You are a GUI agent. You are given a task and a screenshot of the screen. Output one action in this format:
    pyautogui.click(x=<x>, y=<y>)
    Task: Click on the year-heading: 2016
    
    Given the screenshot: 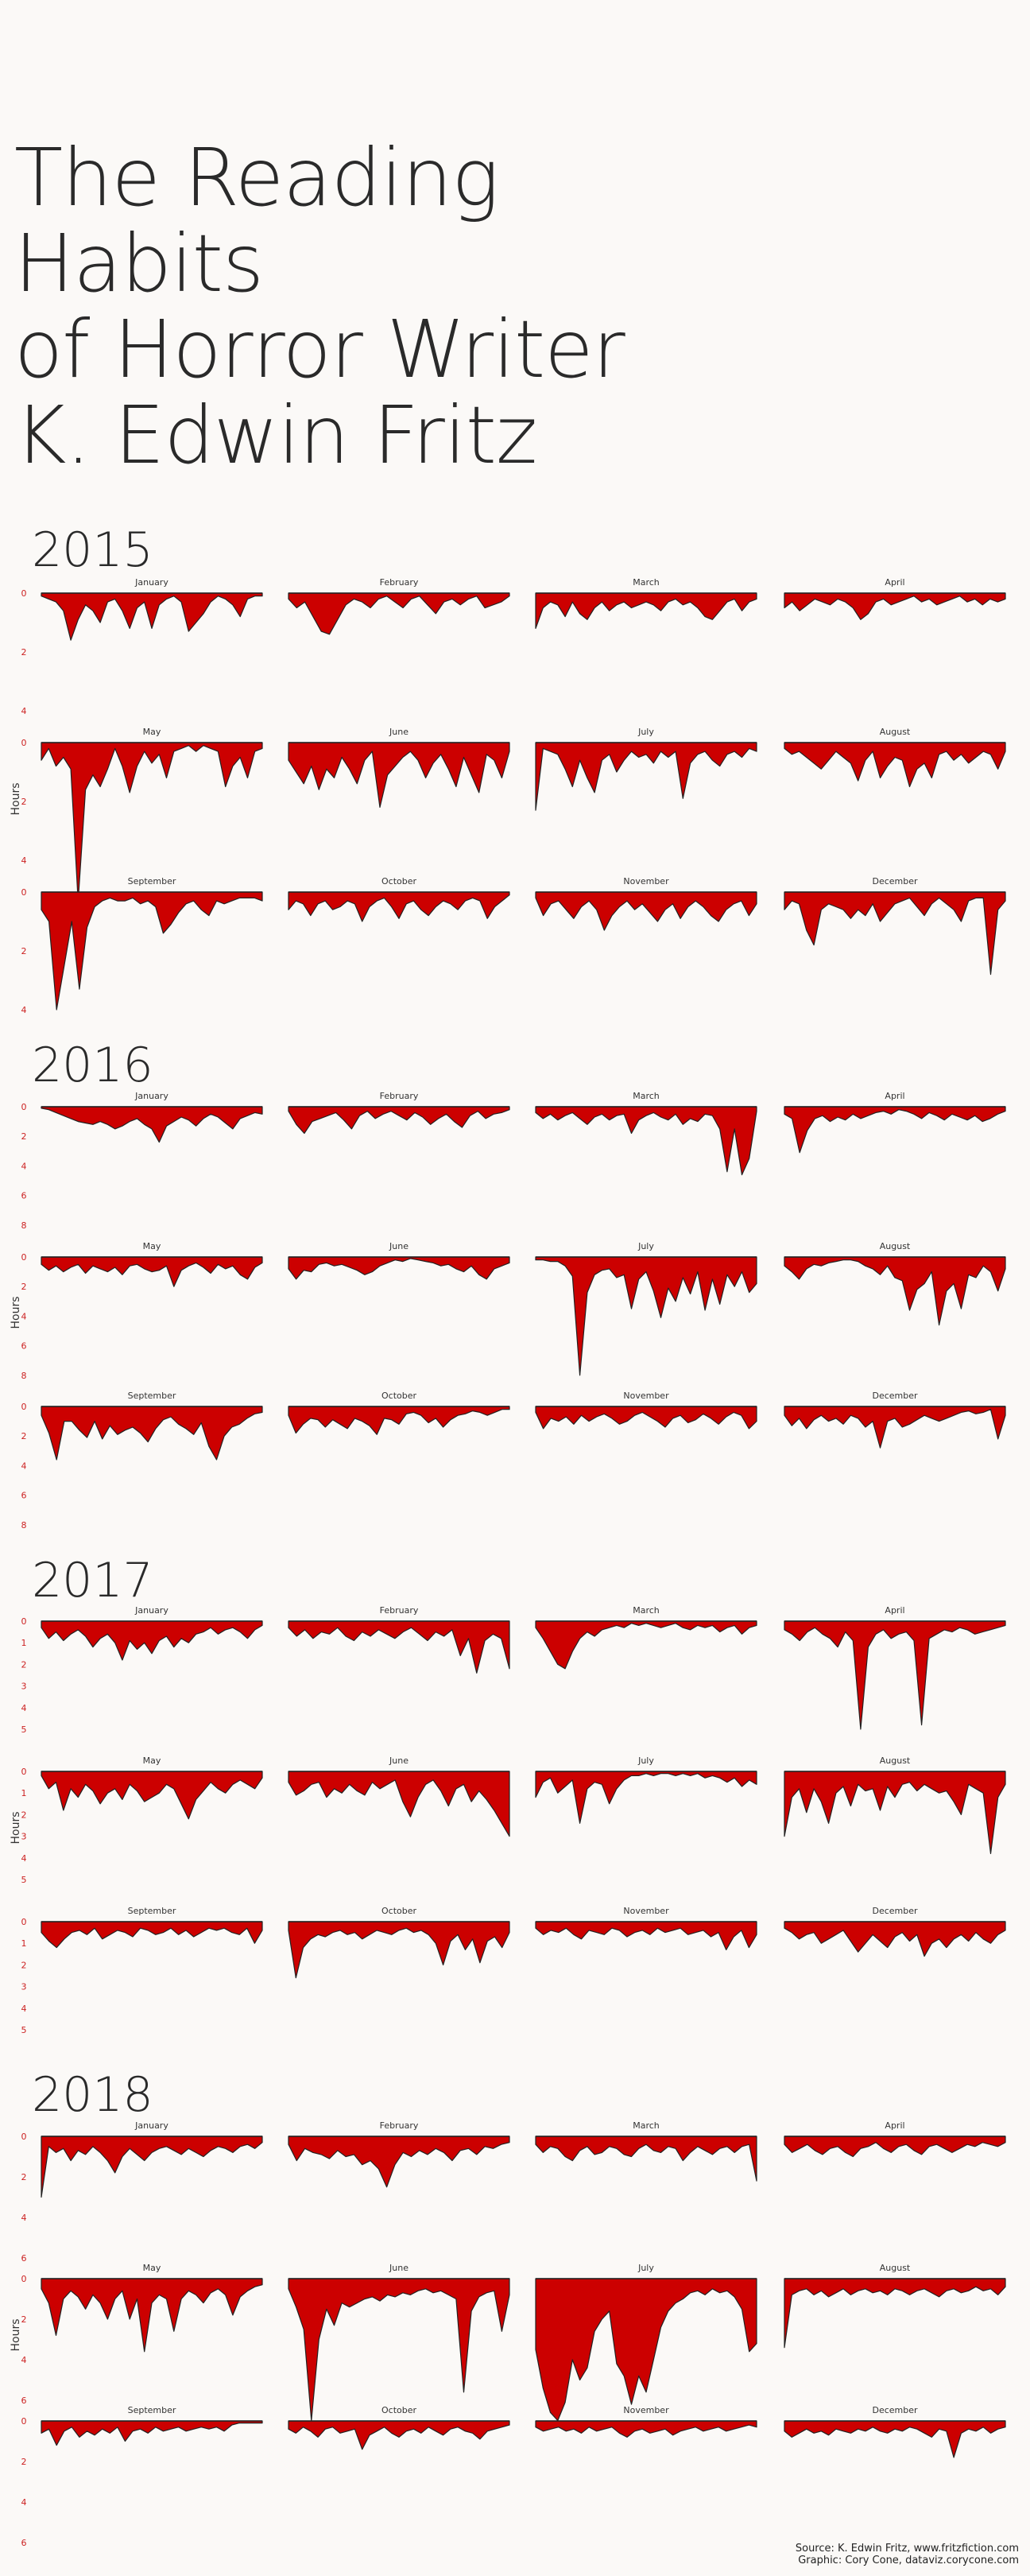 What is the action you would take?
    pyautogui.click(x=92, y=1065)
    